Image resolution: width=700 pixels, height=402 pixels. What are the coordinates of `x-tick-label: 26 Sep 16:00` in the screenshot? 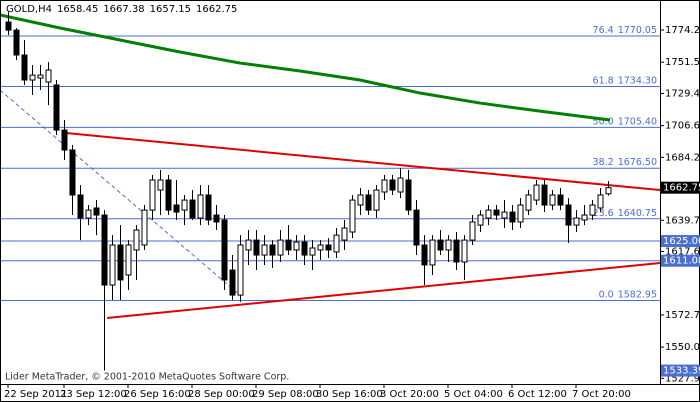 It's located at (157, 394).